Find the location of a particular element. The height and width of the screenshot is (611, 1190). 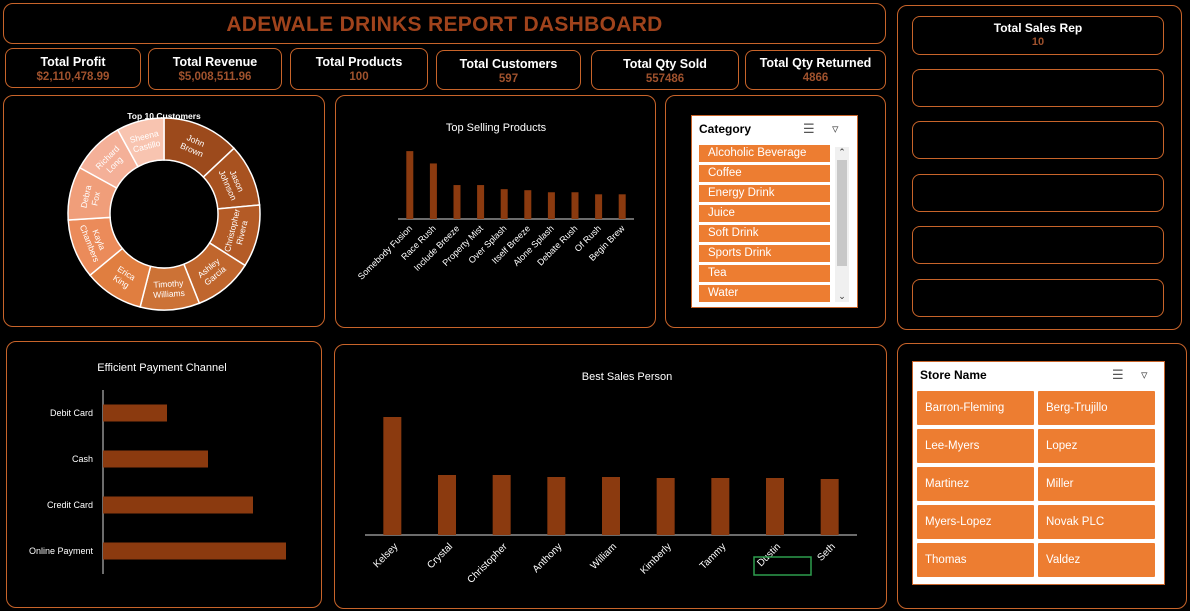

store-item: Valdez is located at coordinates (1096, 560).